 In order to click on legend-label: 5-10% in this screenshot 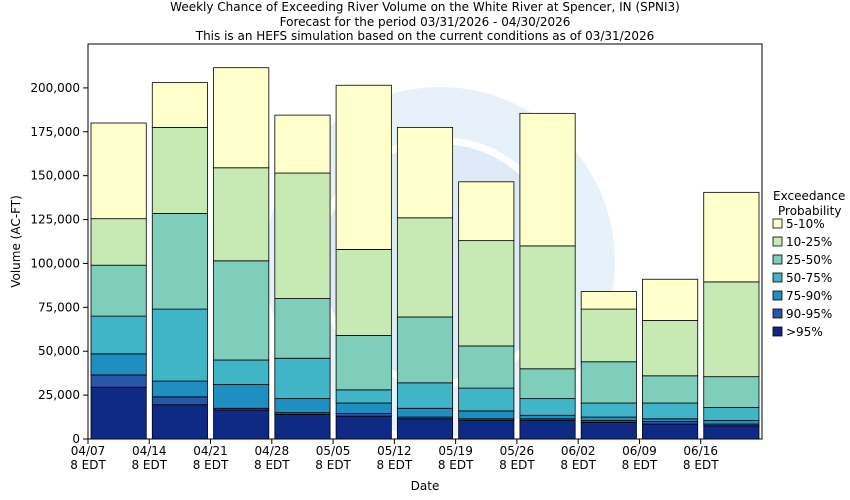, I will do `click(805, 224)`.